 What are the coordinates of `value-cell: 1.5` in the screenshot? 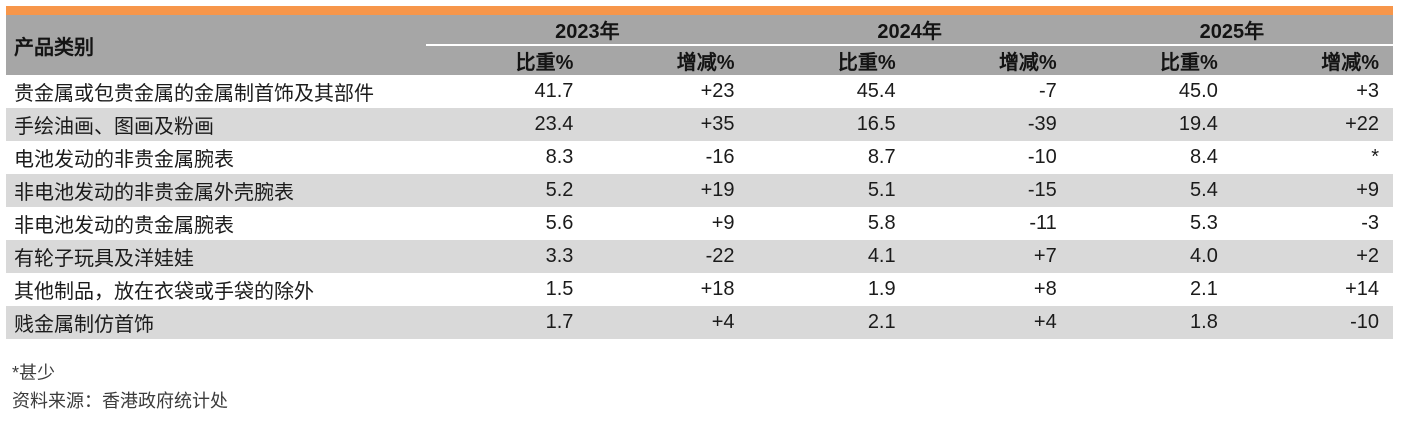 It's located at (559, 289).